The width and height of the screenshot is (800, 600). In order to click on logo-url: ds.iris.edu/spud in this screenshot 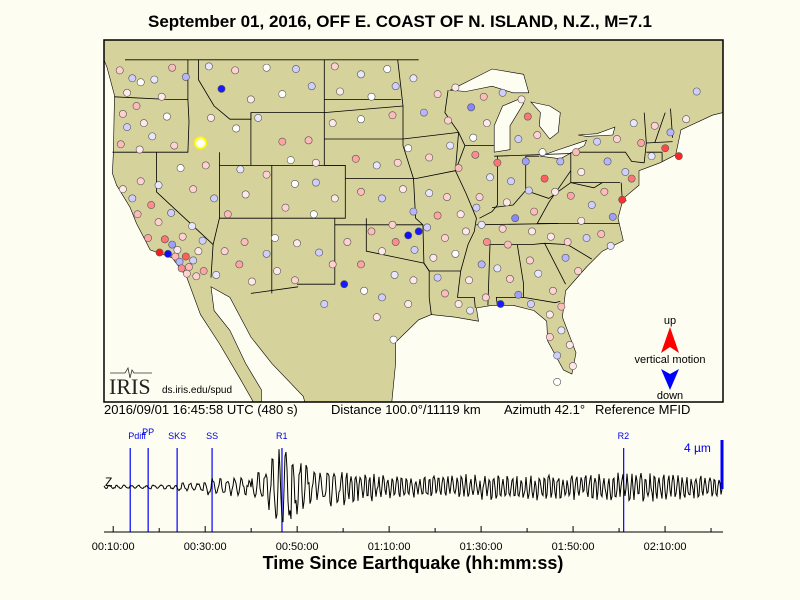, I will do `click(197, 390)`.